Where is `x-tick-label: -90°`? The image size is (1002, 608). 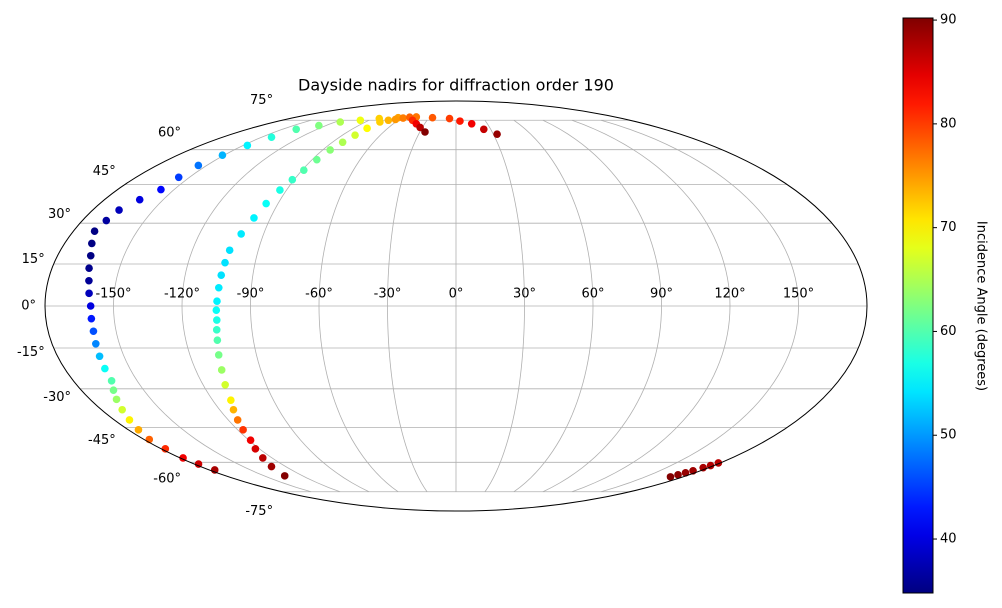 x-tick-label: -90° is located at coordinates (251, 294).